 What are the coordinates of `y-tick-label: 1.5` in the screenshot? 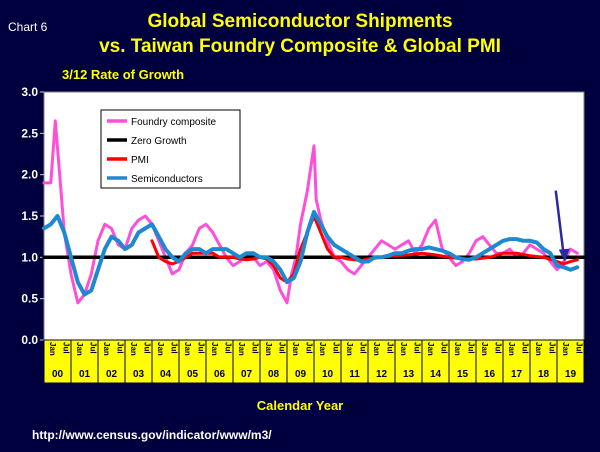 It's located at (29, 216).